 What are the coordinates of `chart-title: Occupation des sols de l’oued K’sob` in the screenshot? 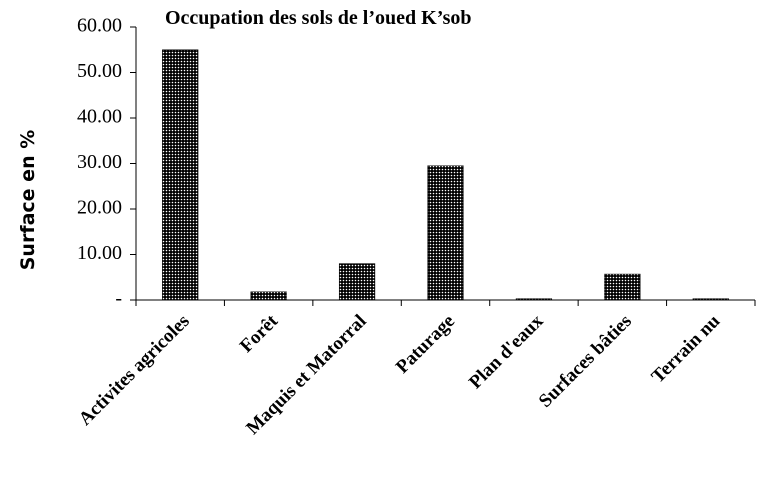 It's located at (318, 18).